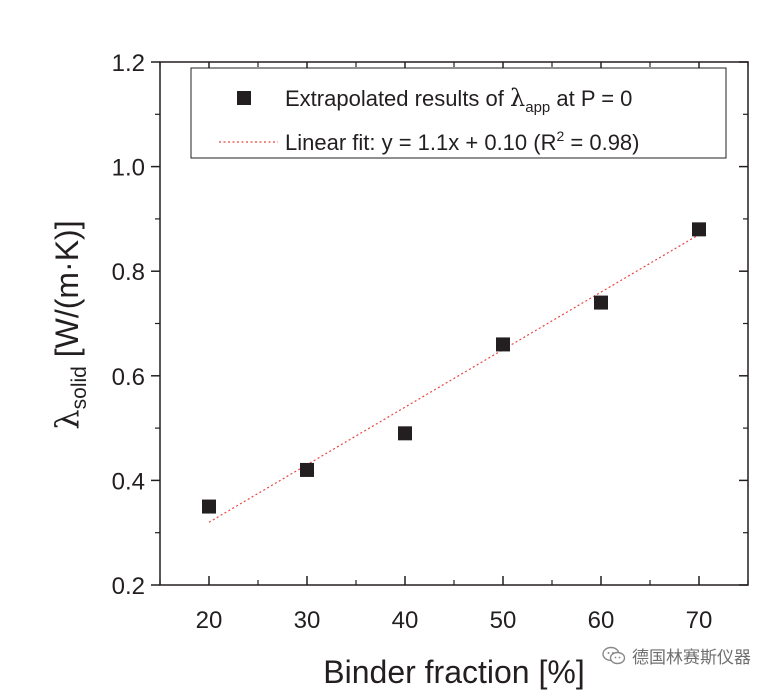  I want to click on y-axis-unit: [W/(m·K)], so click(67, 293).